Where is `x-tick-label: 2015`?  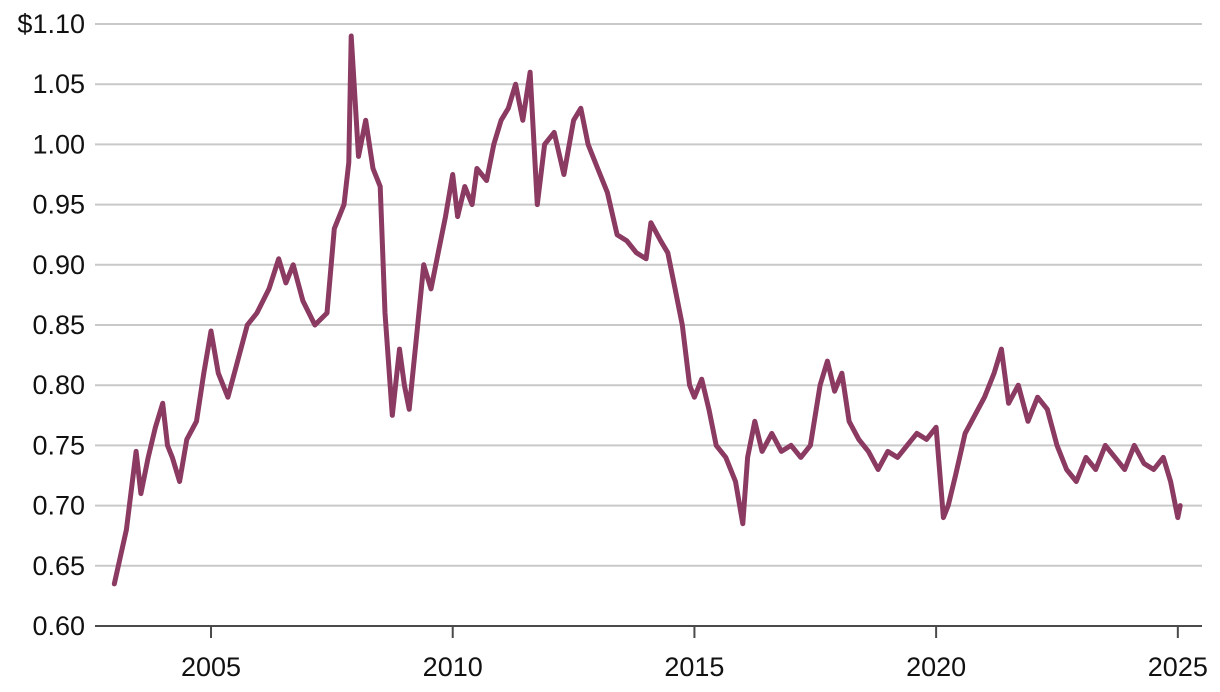 x-tick-label: 2015 is located at coordinates (694, 667).